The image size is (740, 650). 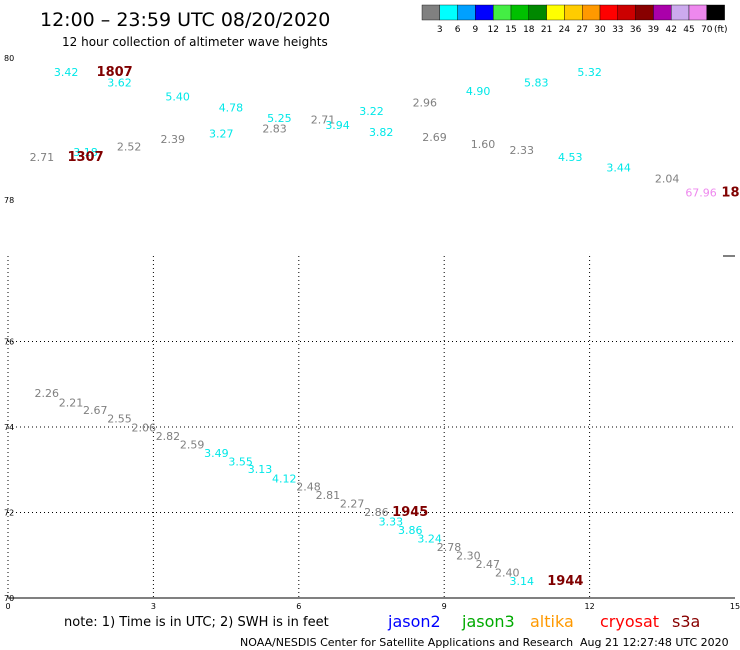 What do you see at coordinates (216, 453) in the screenshot?
I see `wave-height-label: 3.49` at bounding box center [216, 453].